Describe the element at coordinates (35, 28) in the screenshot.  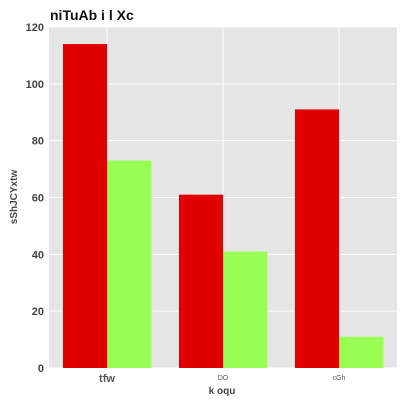
I see `y-tick-label: 120` at that location.